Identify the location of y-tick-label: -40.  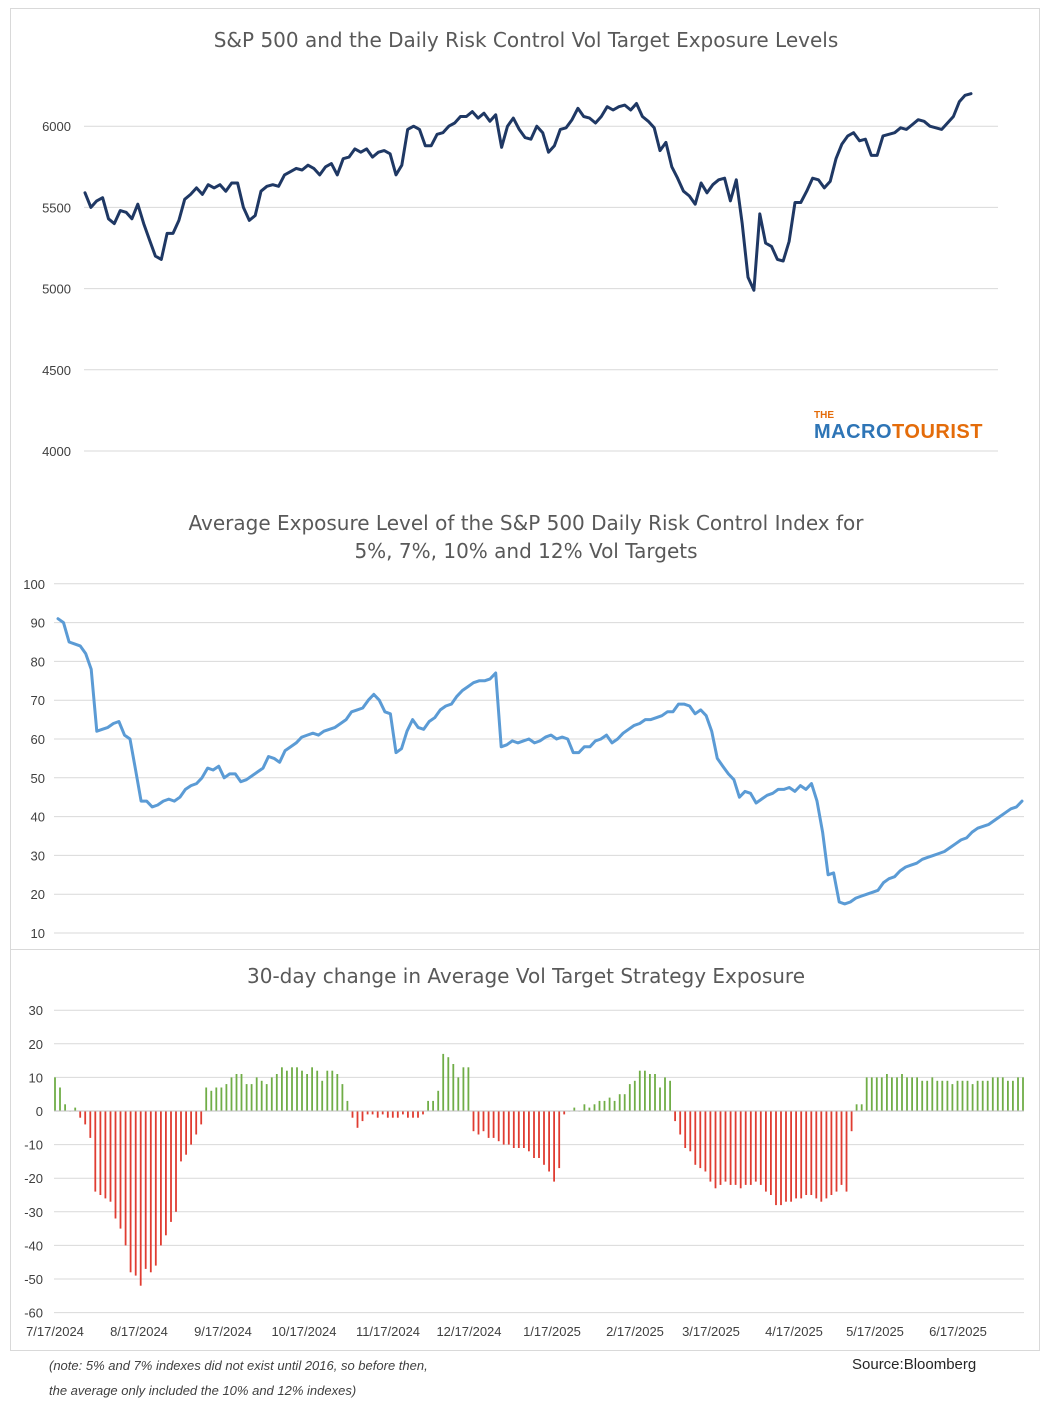
(33, 1245).